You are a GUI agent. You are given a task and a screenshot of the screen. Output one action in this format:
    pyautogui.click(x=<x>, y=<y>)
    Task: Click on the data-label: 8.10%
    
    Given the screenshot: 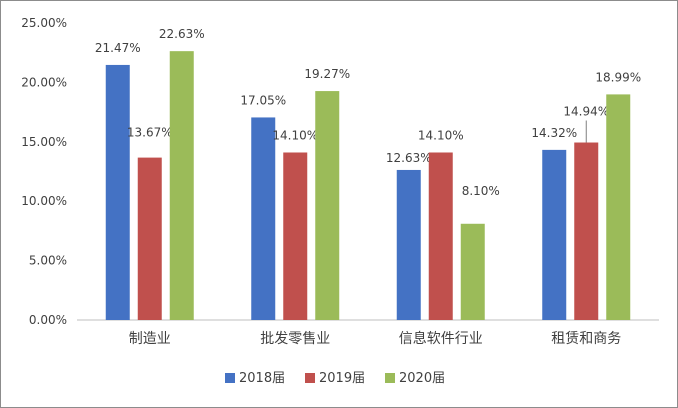 What is the action you would take?
    pyautogui.click(x=481, y=191)
    